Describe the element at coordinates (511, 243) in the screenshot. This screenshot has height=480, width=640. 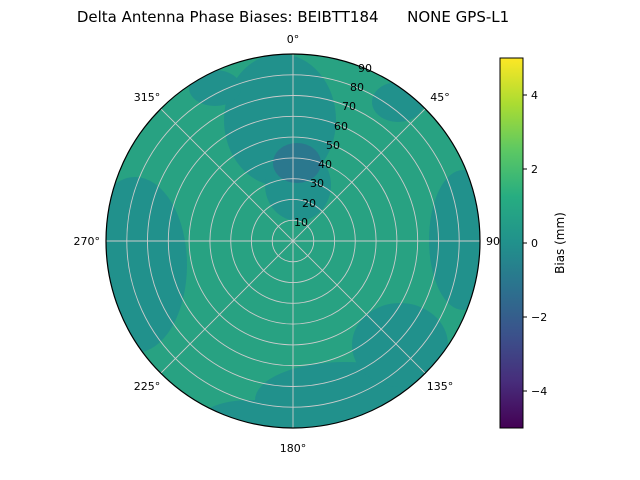
I see `colorbar-gradient` at that location.